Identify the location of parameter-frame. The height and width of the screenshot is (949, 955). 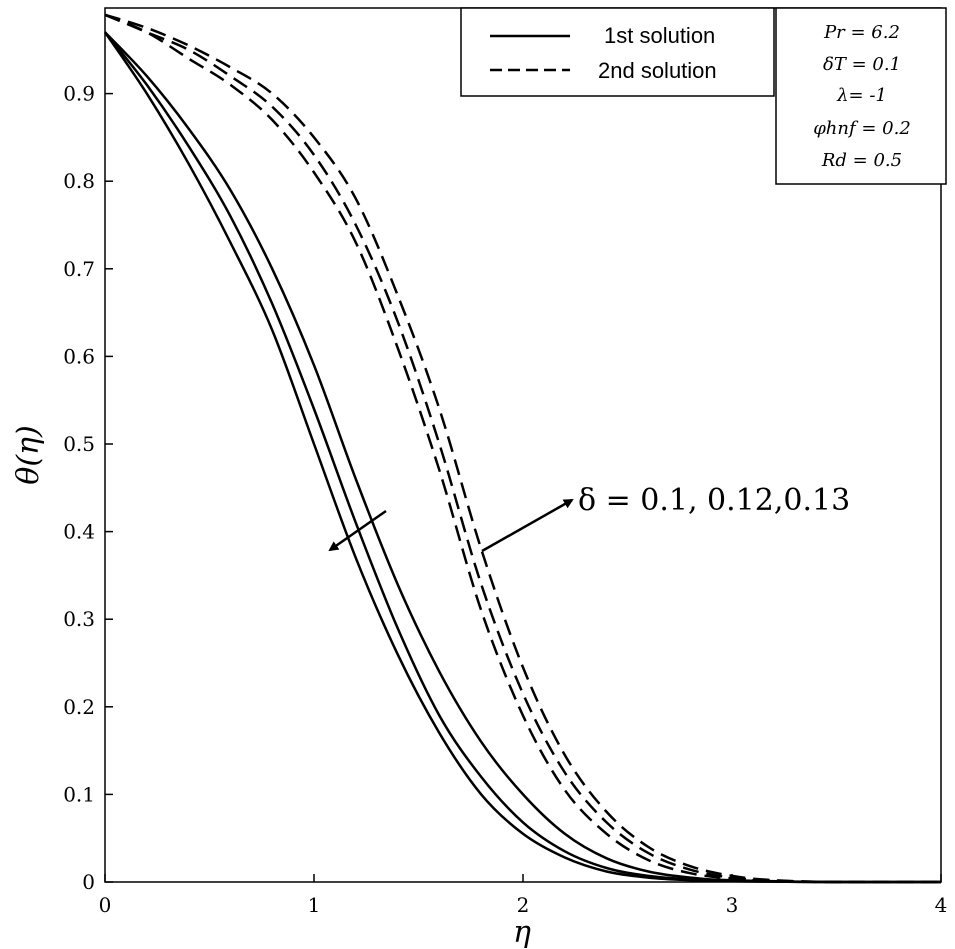
(861, 96).